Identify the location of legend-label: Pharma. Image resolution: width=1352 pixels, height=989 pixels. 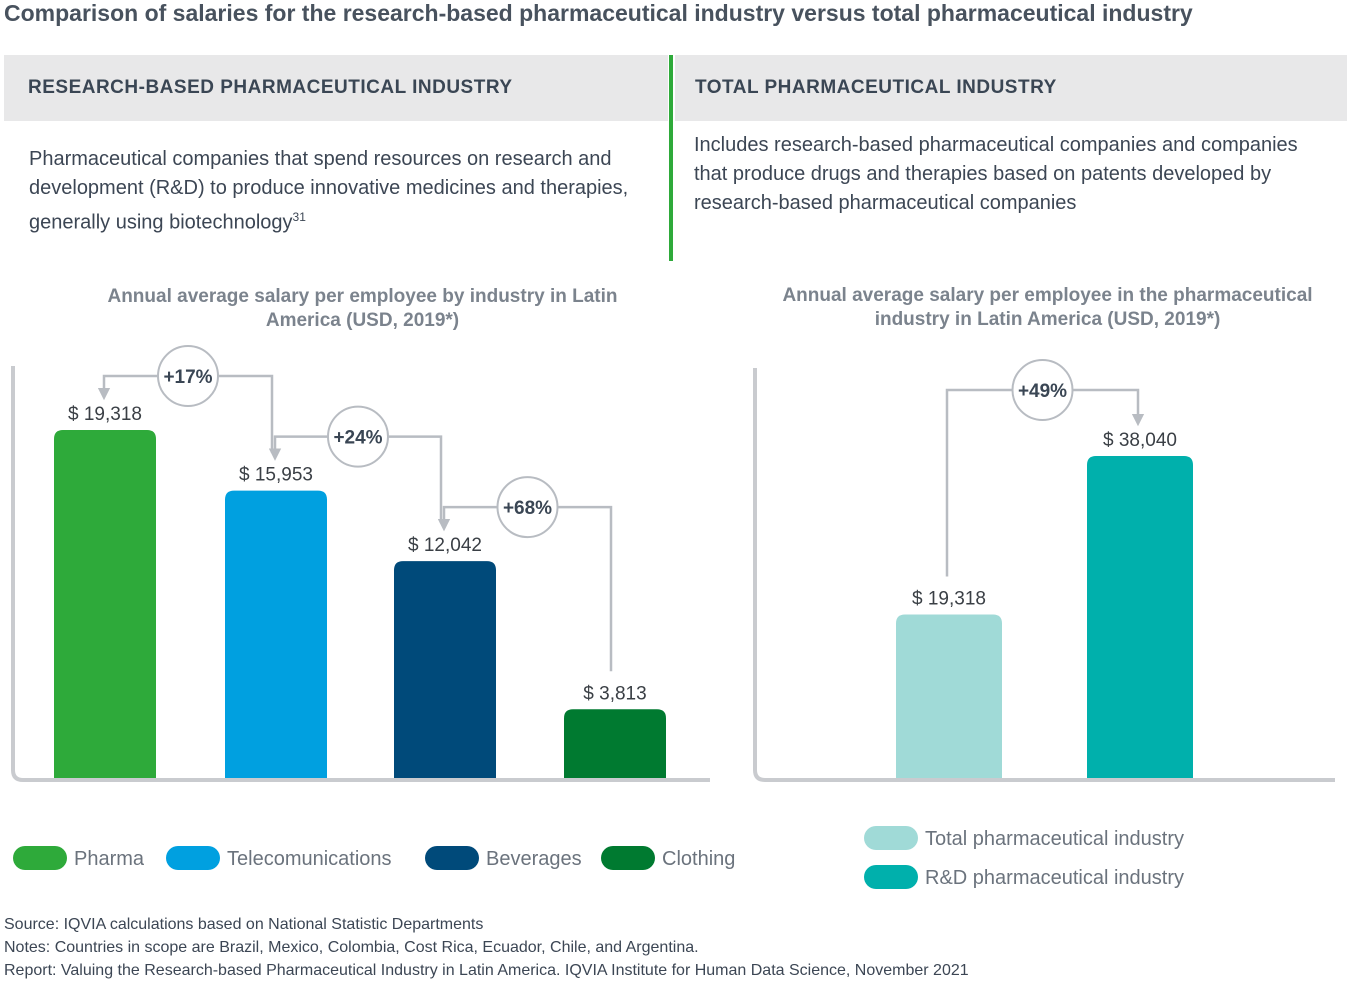
(109, 859).